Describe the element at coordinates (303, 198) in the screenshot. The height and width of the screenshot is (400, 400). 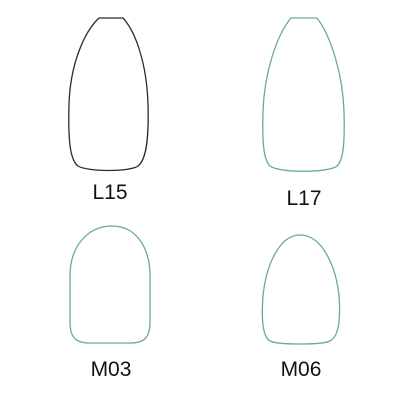
I see `nail-shape-l17-label: L17` at that location.